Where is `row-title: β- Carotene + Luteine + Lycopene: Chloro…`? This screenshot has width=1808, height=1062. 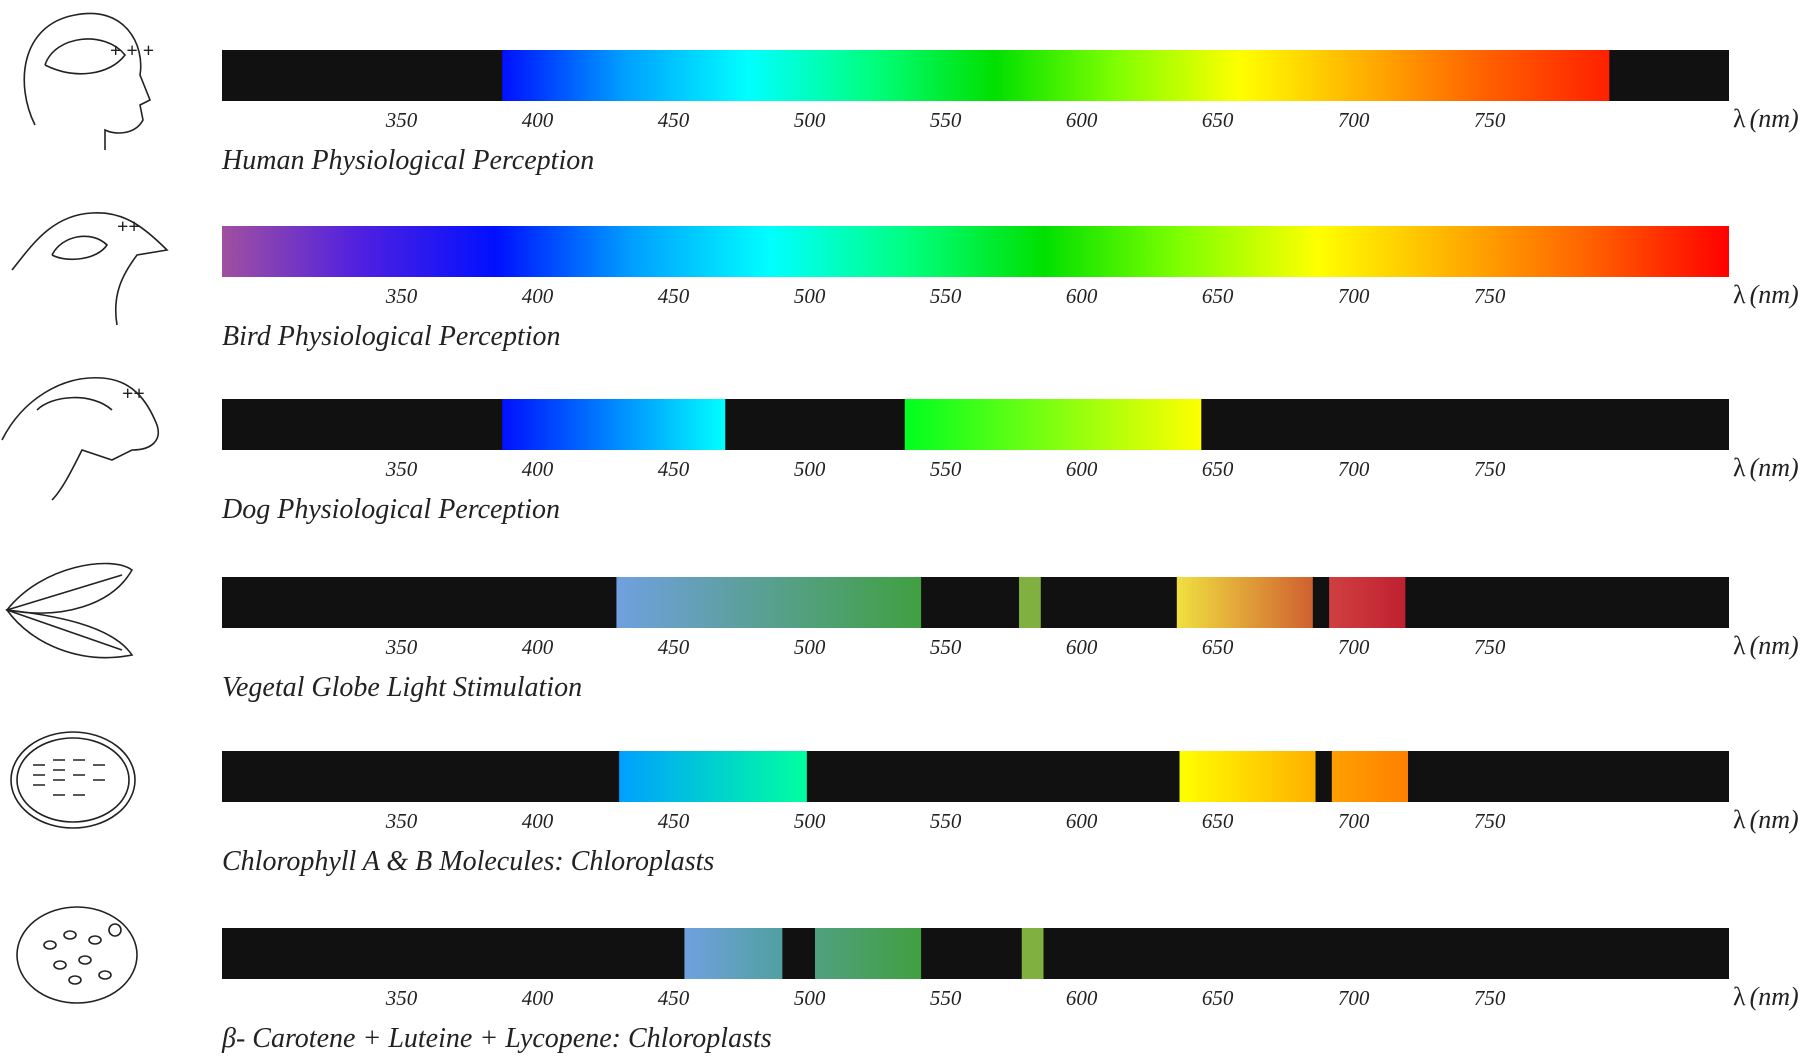 row-title: β- Carotene + Luteine + Lycopene: Chloro… is located at coordinates (496, 1038).